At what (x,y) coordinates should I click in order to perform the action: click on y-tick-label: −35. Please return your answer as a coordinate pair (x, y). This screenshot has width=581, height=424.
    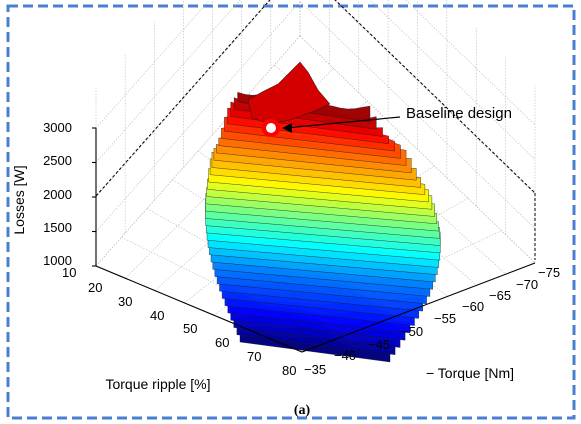
    Looking at the image, I should click on (315, 369).